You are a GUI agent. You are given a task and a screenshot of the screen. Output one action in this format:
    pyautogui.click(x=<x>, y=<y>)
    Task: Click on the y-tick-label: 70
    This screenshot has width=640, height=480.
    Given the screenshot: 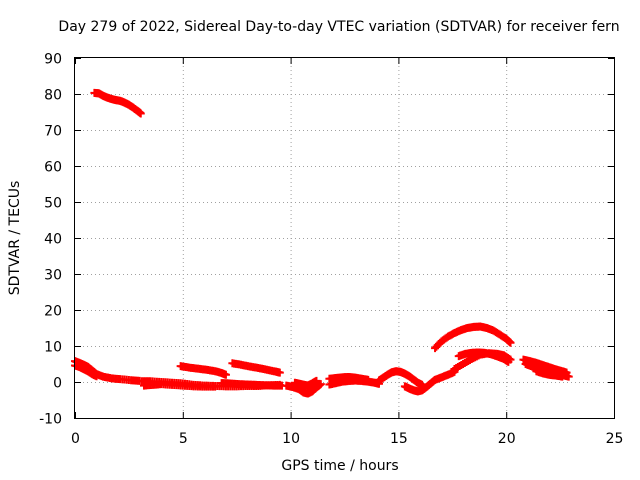 What is the action you would take?
    pyautogui.click(x=53, y=132)
    